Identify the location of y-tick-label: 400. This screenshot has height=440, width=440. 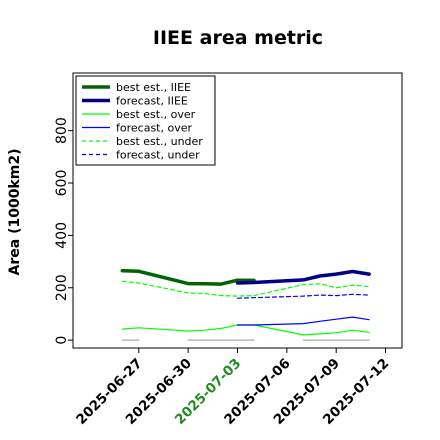
(62, 235).